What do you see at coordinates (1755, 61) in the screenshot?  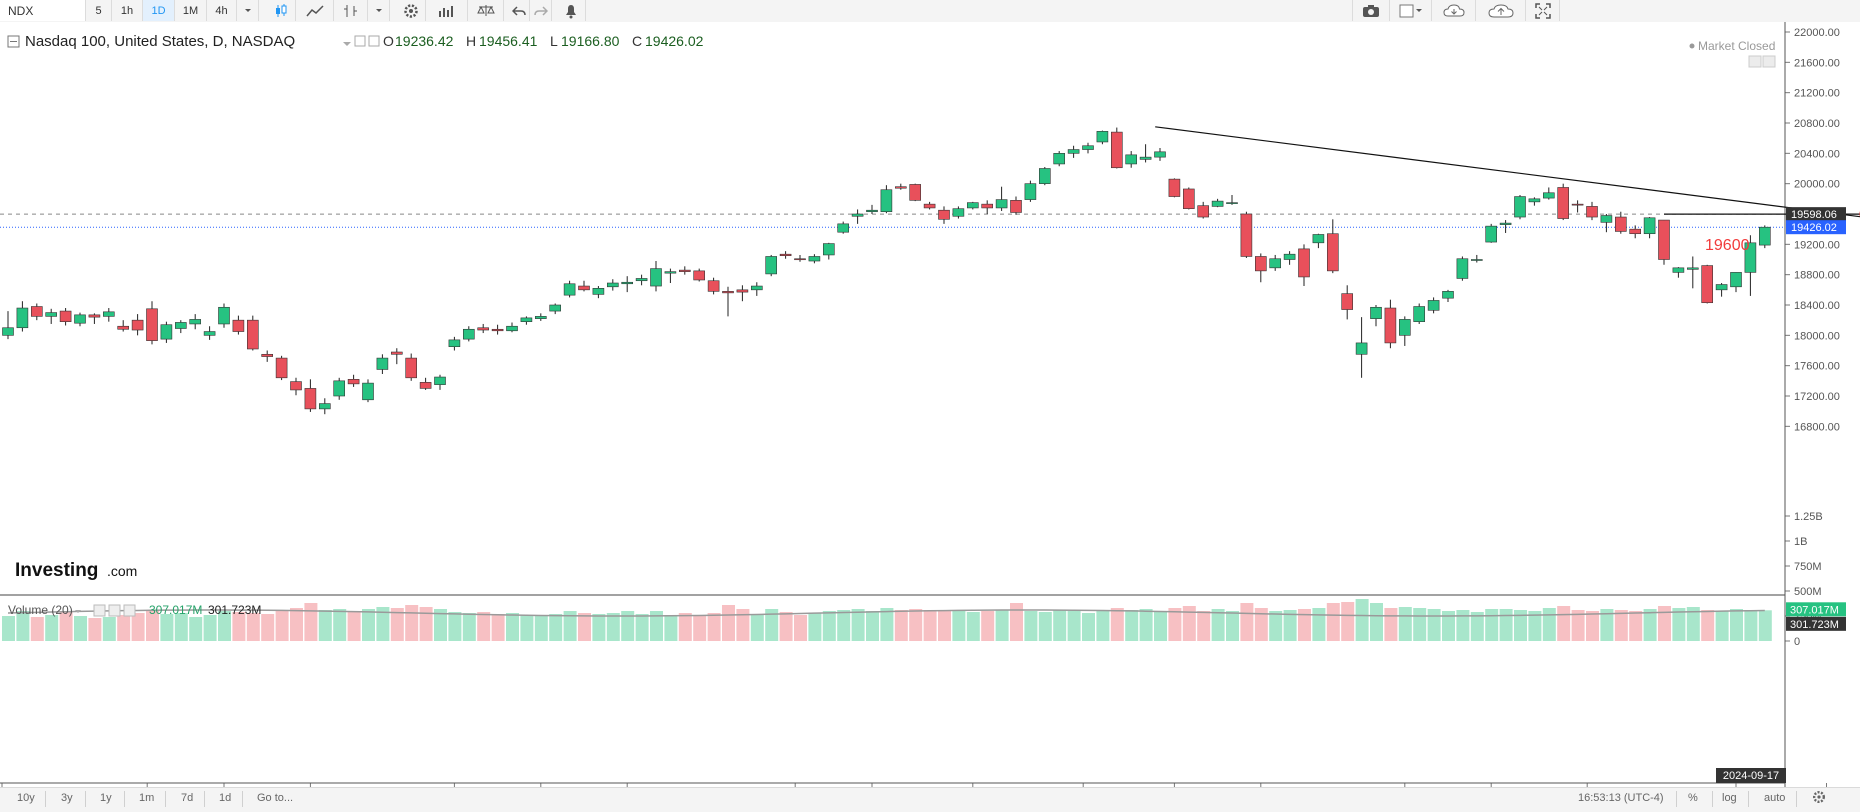 I see `pane-scroll-up-icon` at bounding box center [1755, 61].